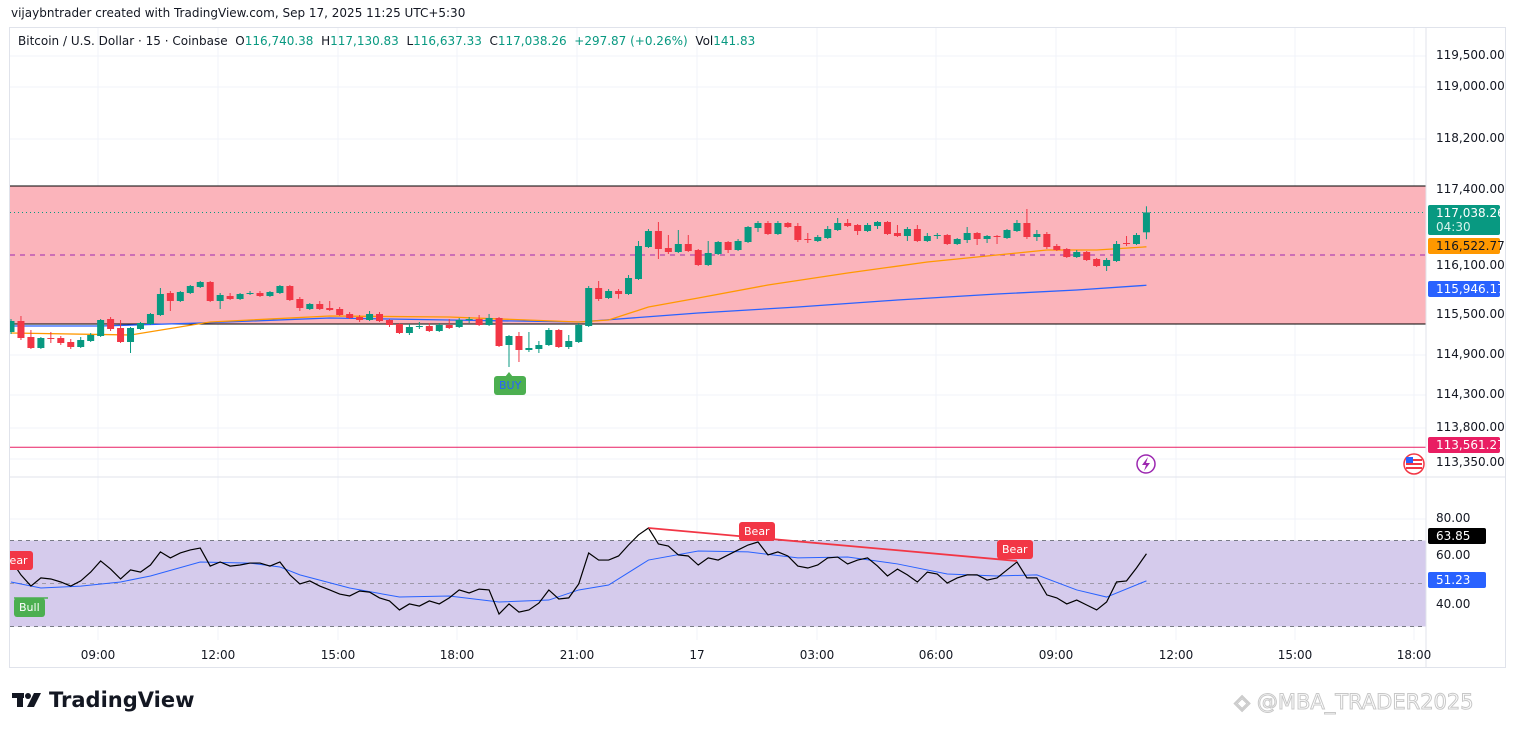  What do you see at coordinates (817, 655) in the screenshot?
I see `time-tick-label: 03:00` at bounding box center [817, 655].